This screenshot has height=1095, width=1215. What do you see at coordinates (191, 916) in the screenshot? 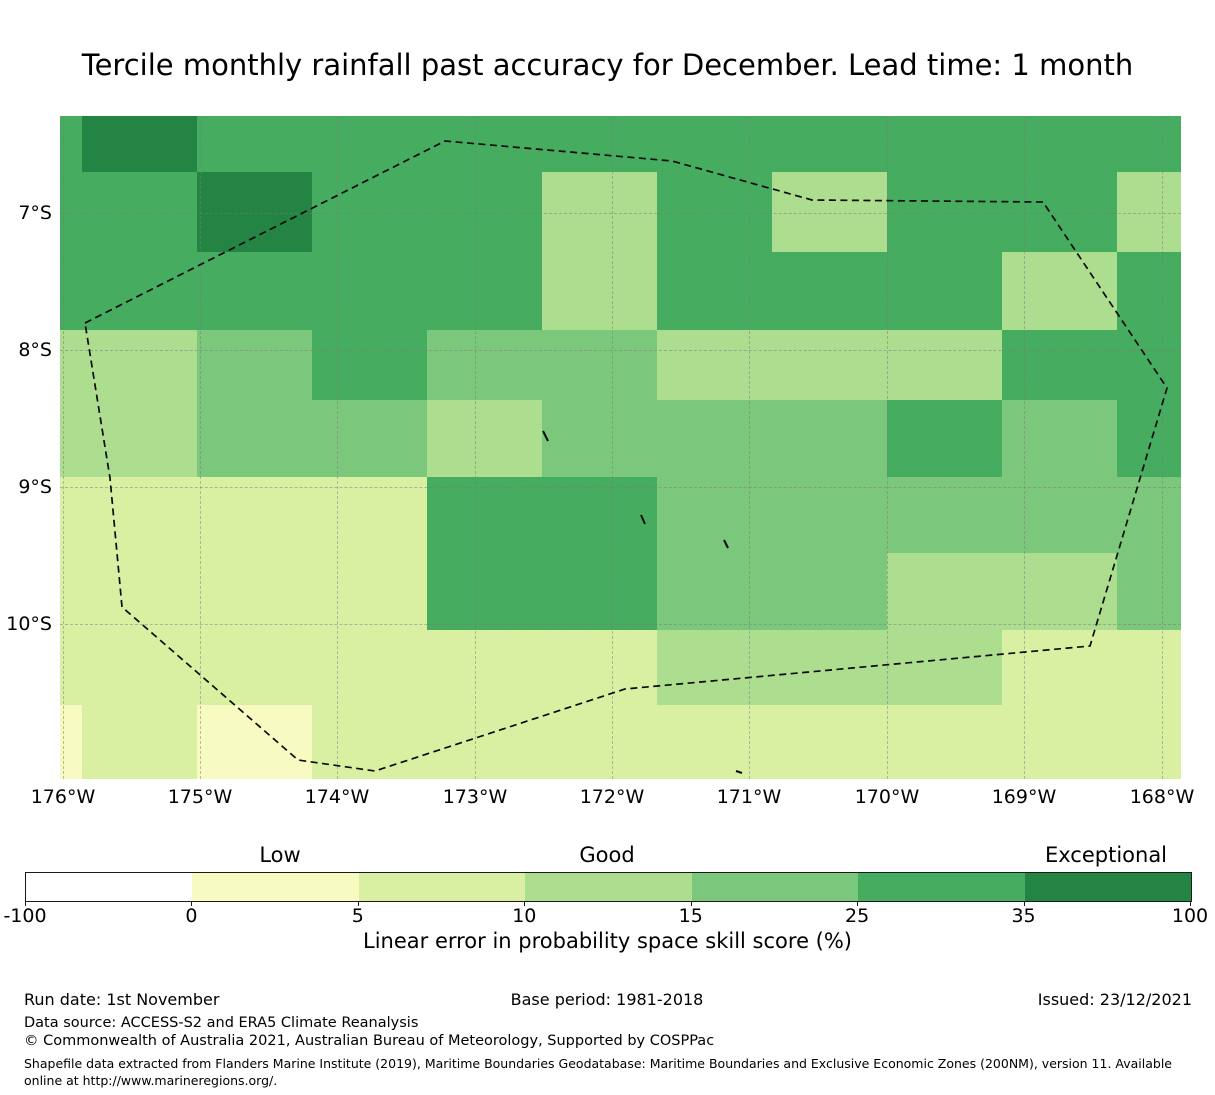
I see `colorbar-tick-label: 0` at bounding box center [191, 916].